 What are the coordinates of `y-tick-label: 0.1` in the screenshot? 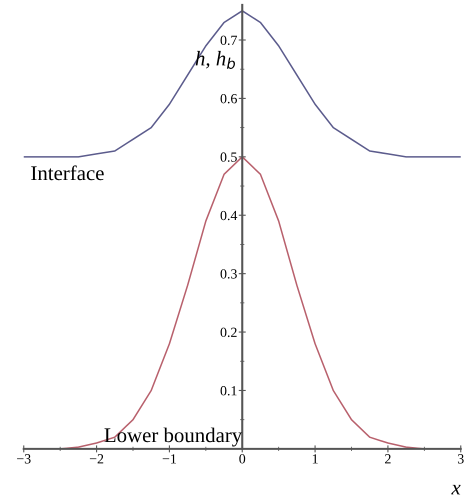 It's located at (228, 391).